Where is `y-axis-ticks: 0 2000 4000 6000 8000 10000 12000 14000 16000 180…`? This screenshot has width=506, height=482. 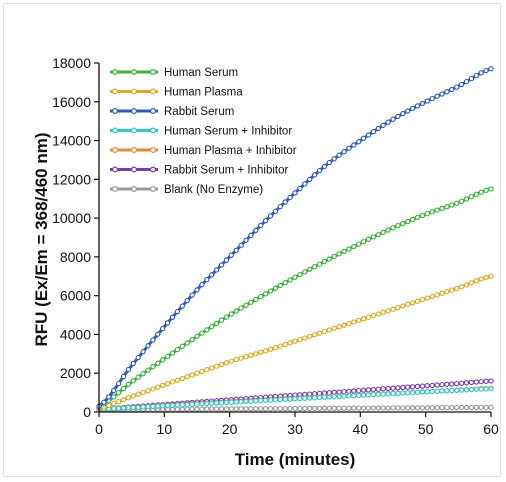
y-axis-ticks: 0 2000 4000 6000 8000 10000 12000 14000 16000 180… is located at coordinates (75, 237).